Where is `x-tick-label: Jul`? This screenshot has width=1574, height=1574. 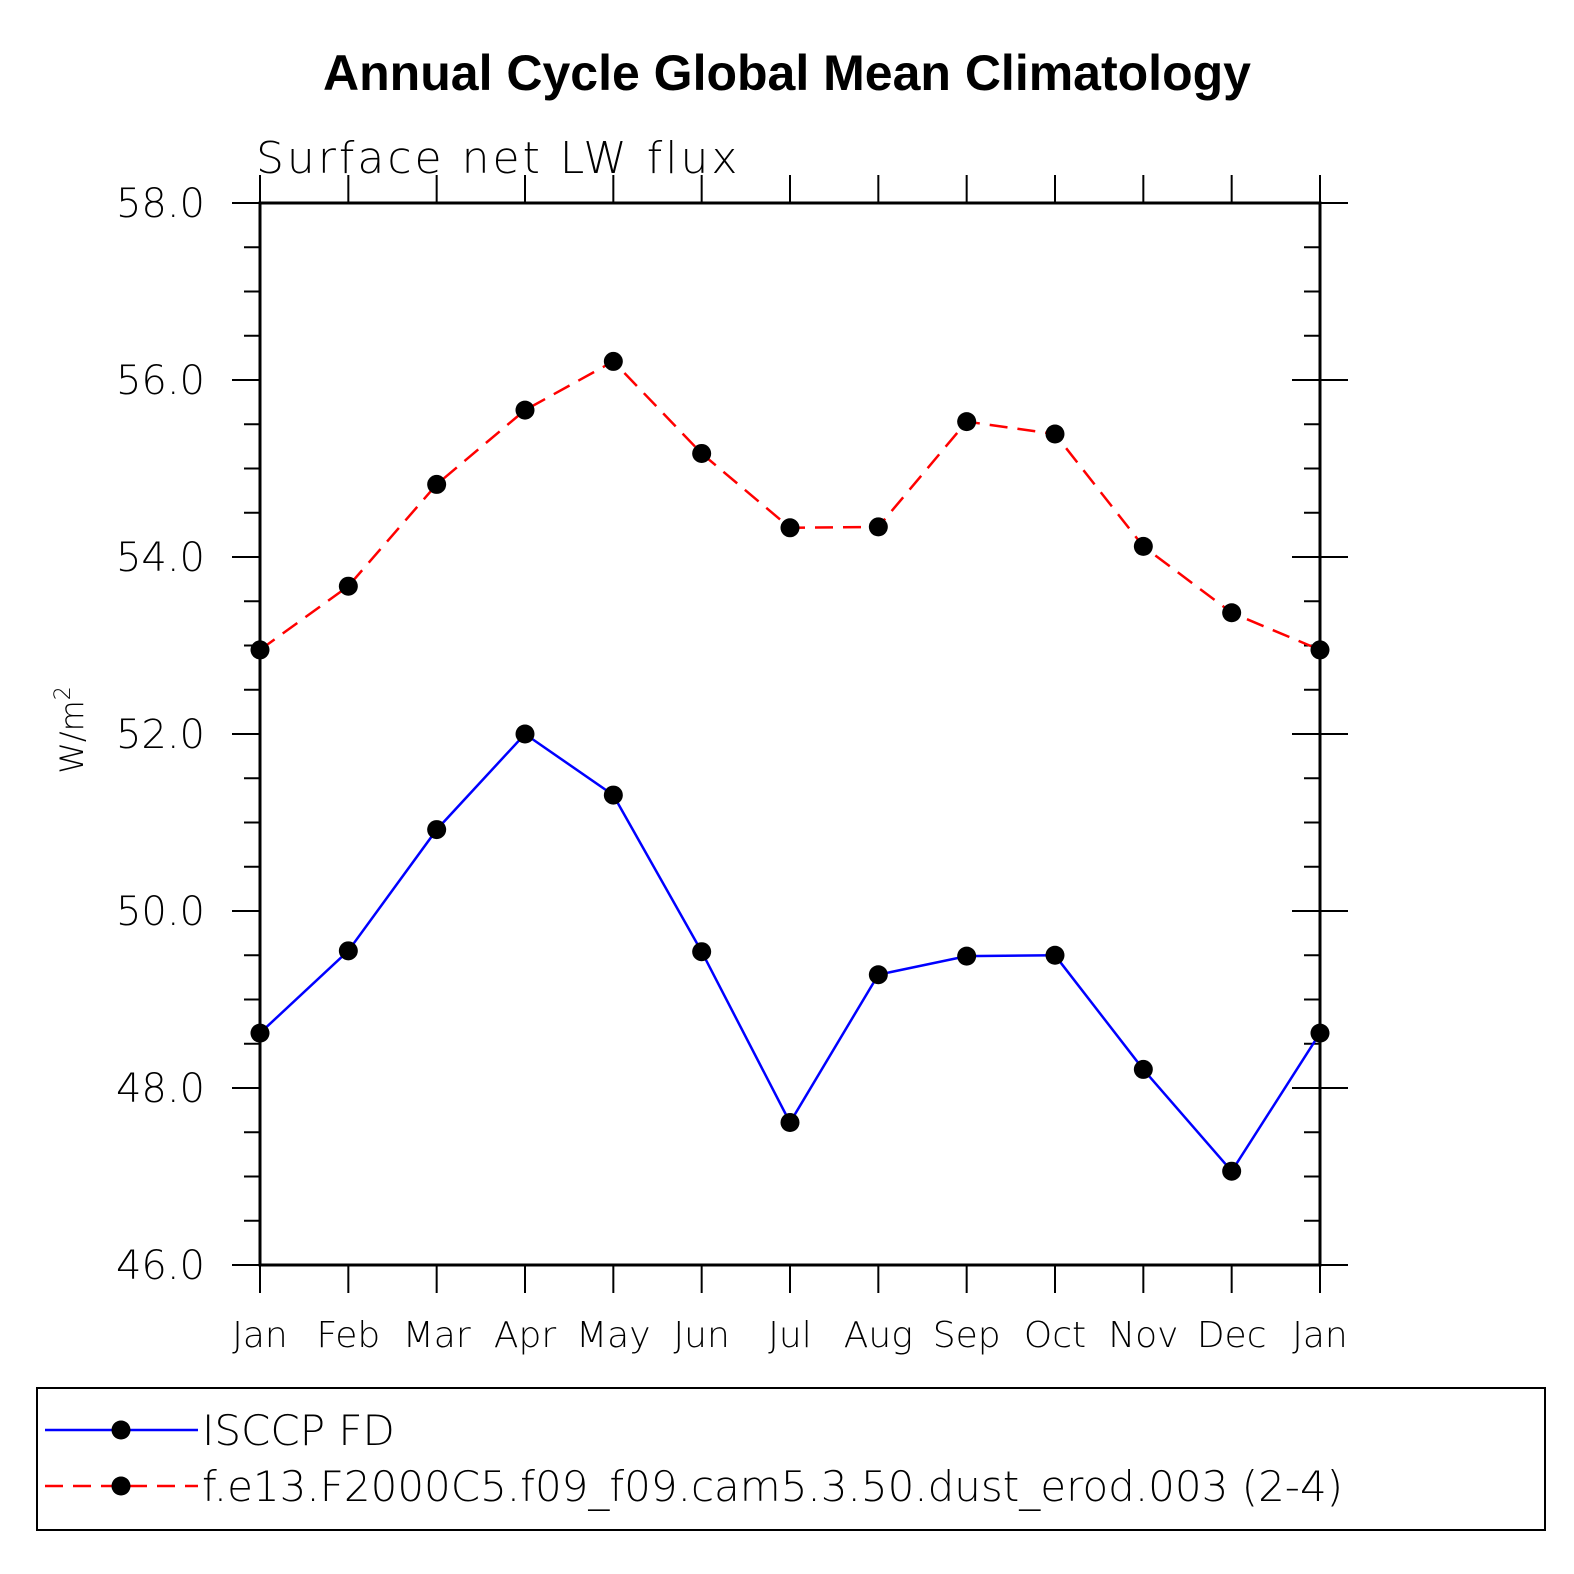
x-tick-label: Jul is located at coordinates (789, 1335).